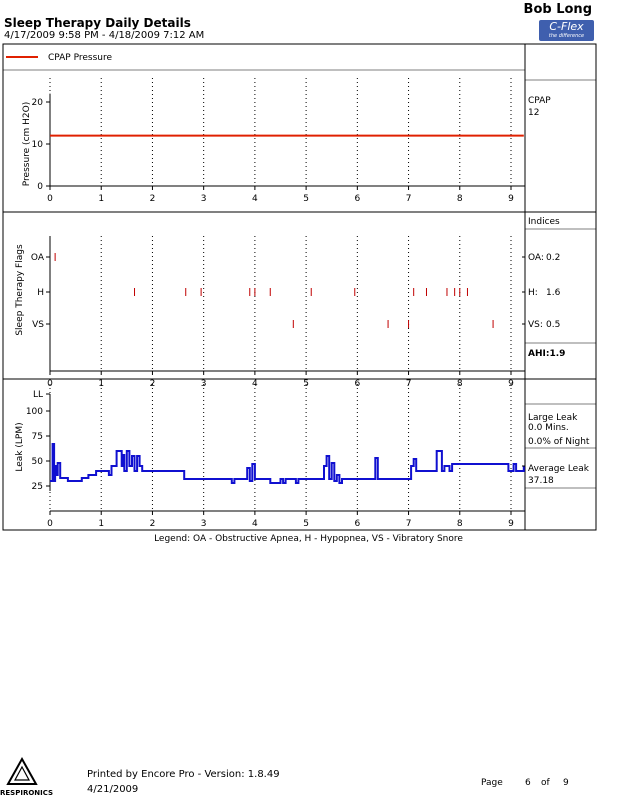  Describe the element at coordinates (20, 290) in the screenshot. I see `y-axis-label: Sleep Therapy Flags` at that location.